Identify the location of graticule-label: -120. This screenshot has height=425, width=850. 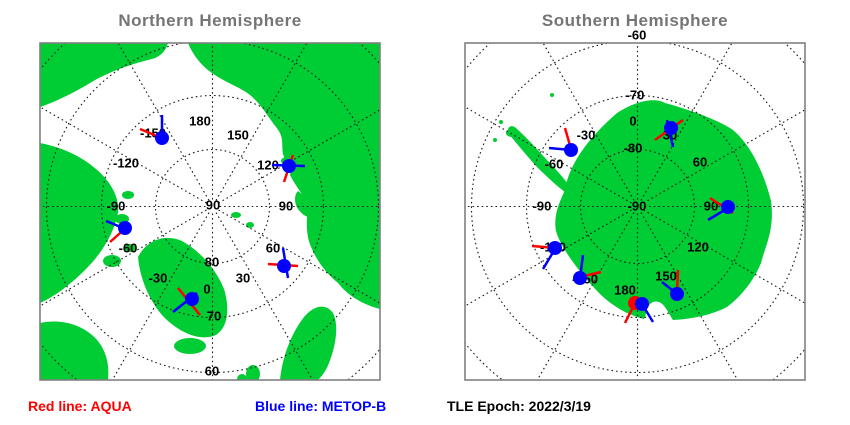
(126, 163).